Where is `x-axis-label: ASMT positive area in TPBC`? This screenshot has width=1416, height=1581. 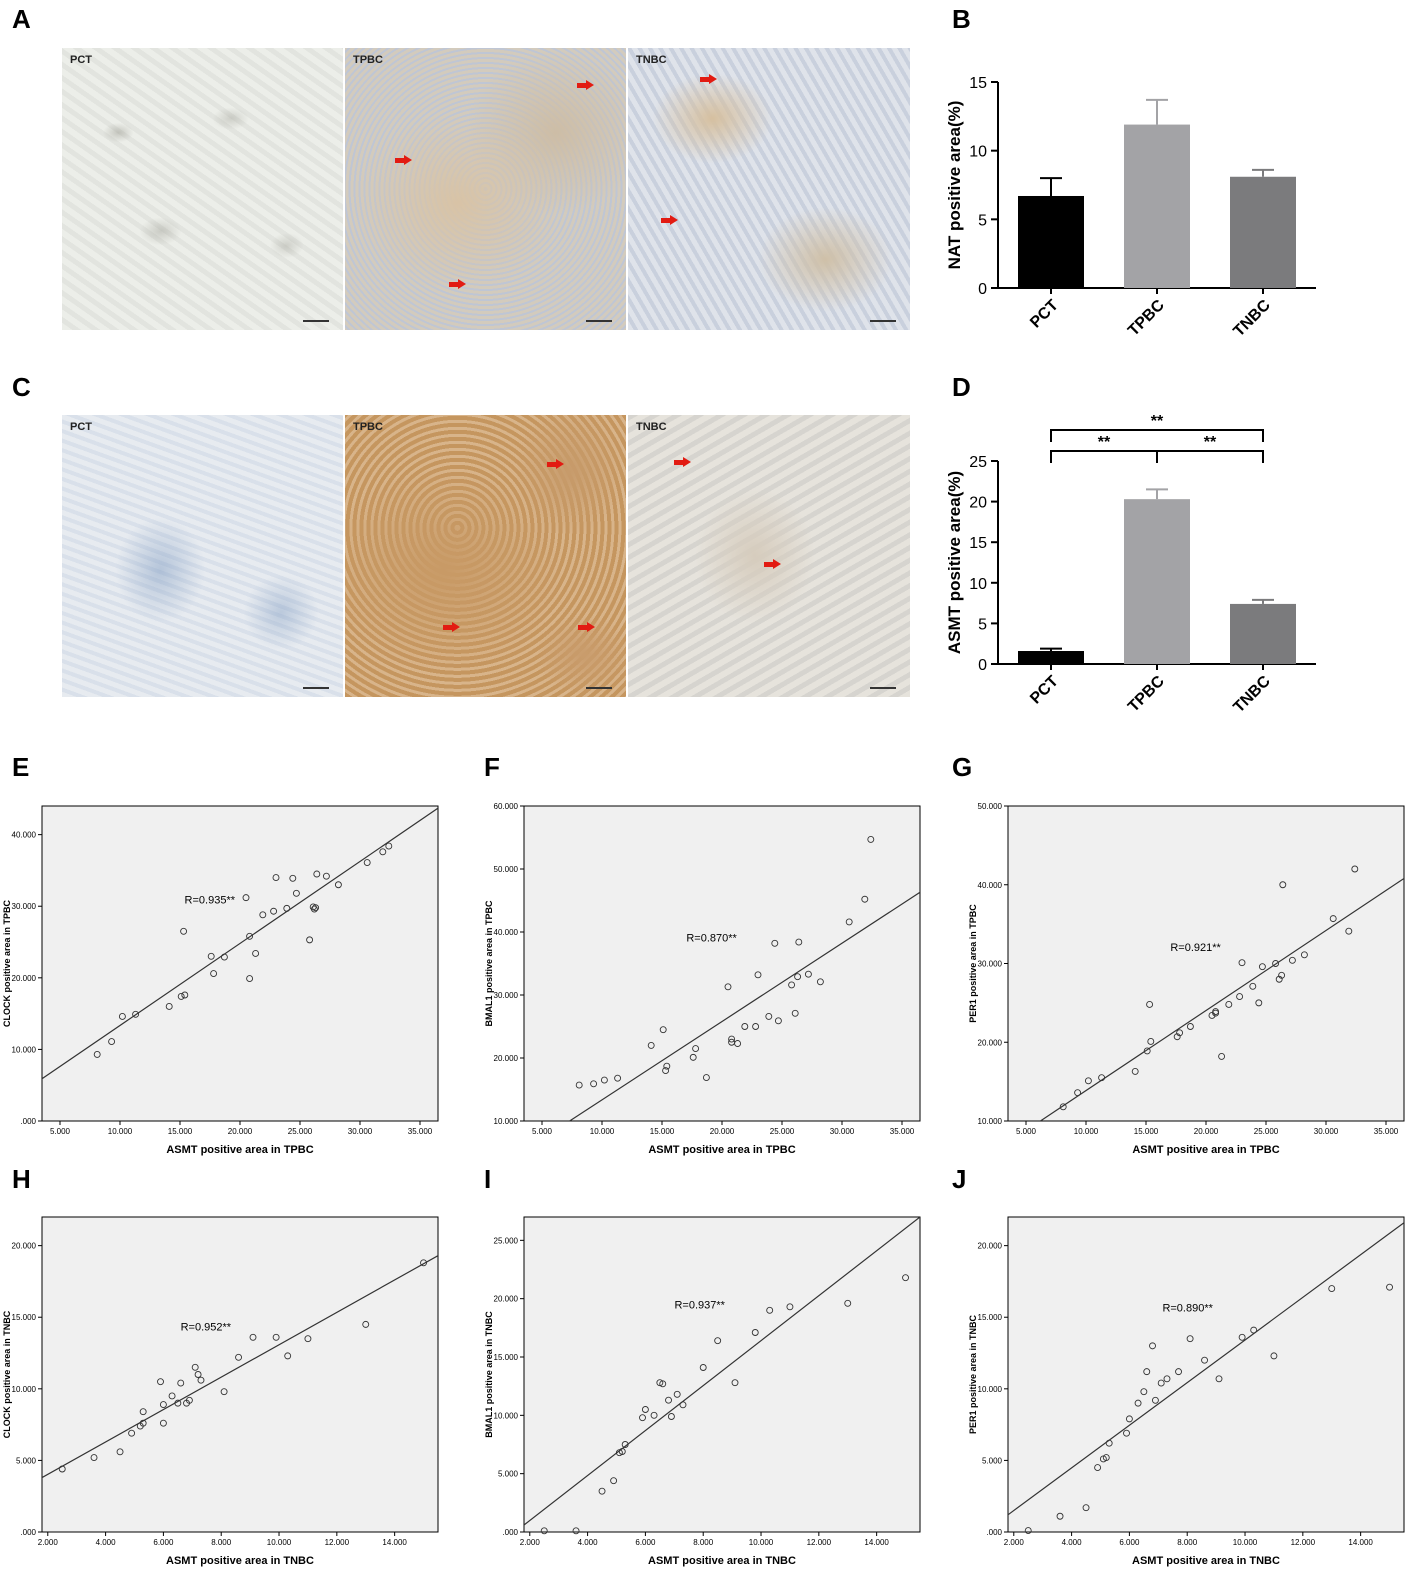 x-axis-label: ASMT positive area in TPBC is located at coordinates (1205, 1150).